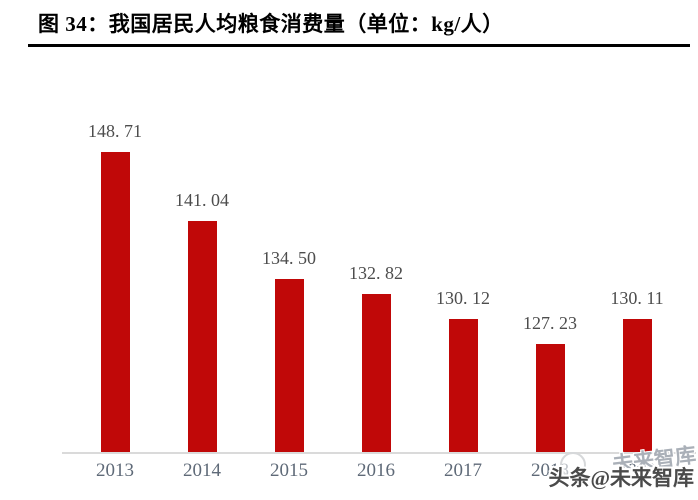 The width and height of the screenshot is (698, 500). What do you see at coordinates (550, 470) in the screenshot?
I see `x-axis-label: 2018` at bounding box center [550, 470].